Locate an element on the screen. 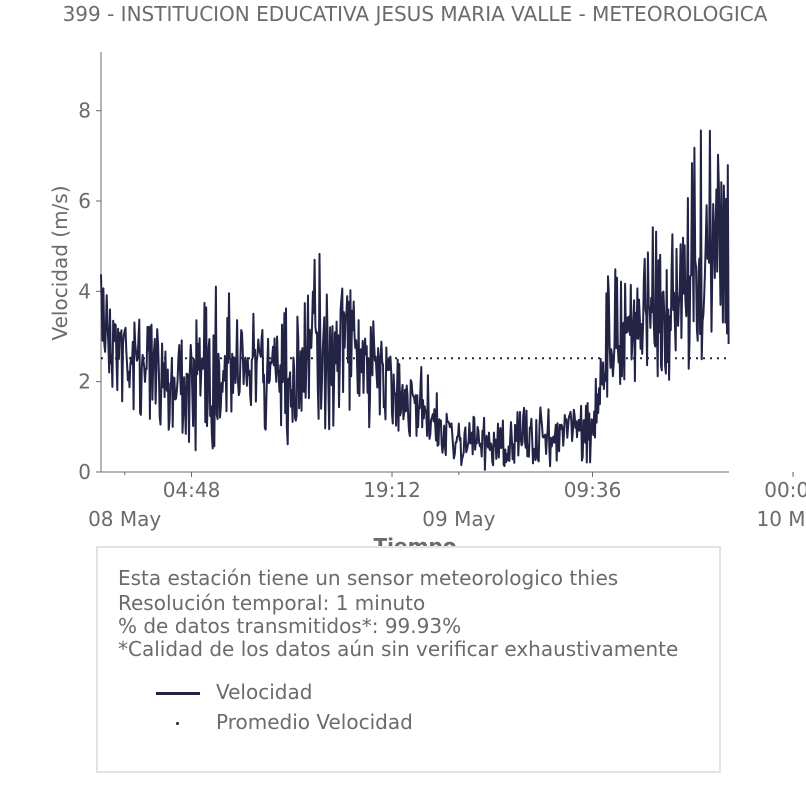 The image size is (806, 806). legend-label-velocidad: Velocidad is located at coordinates (264, 692).